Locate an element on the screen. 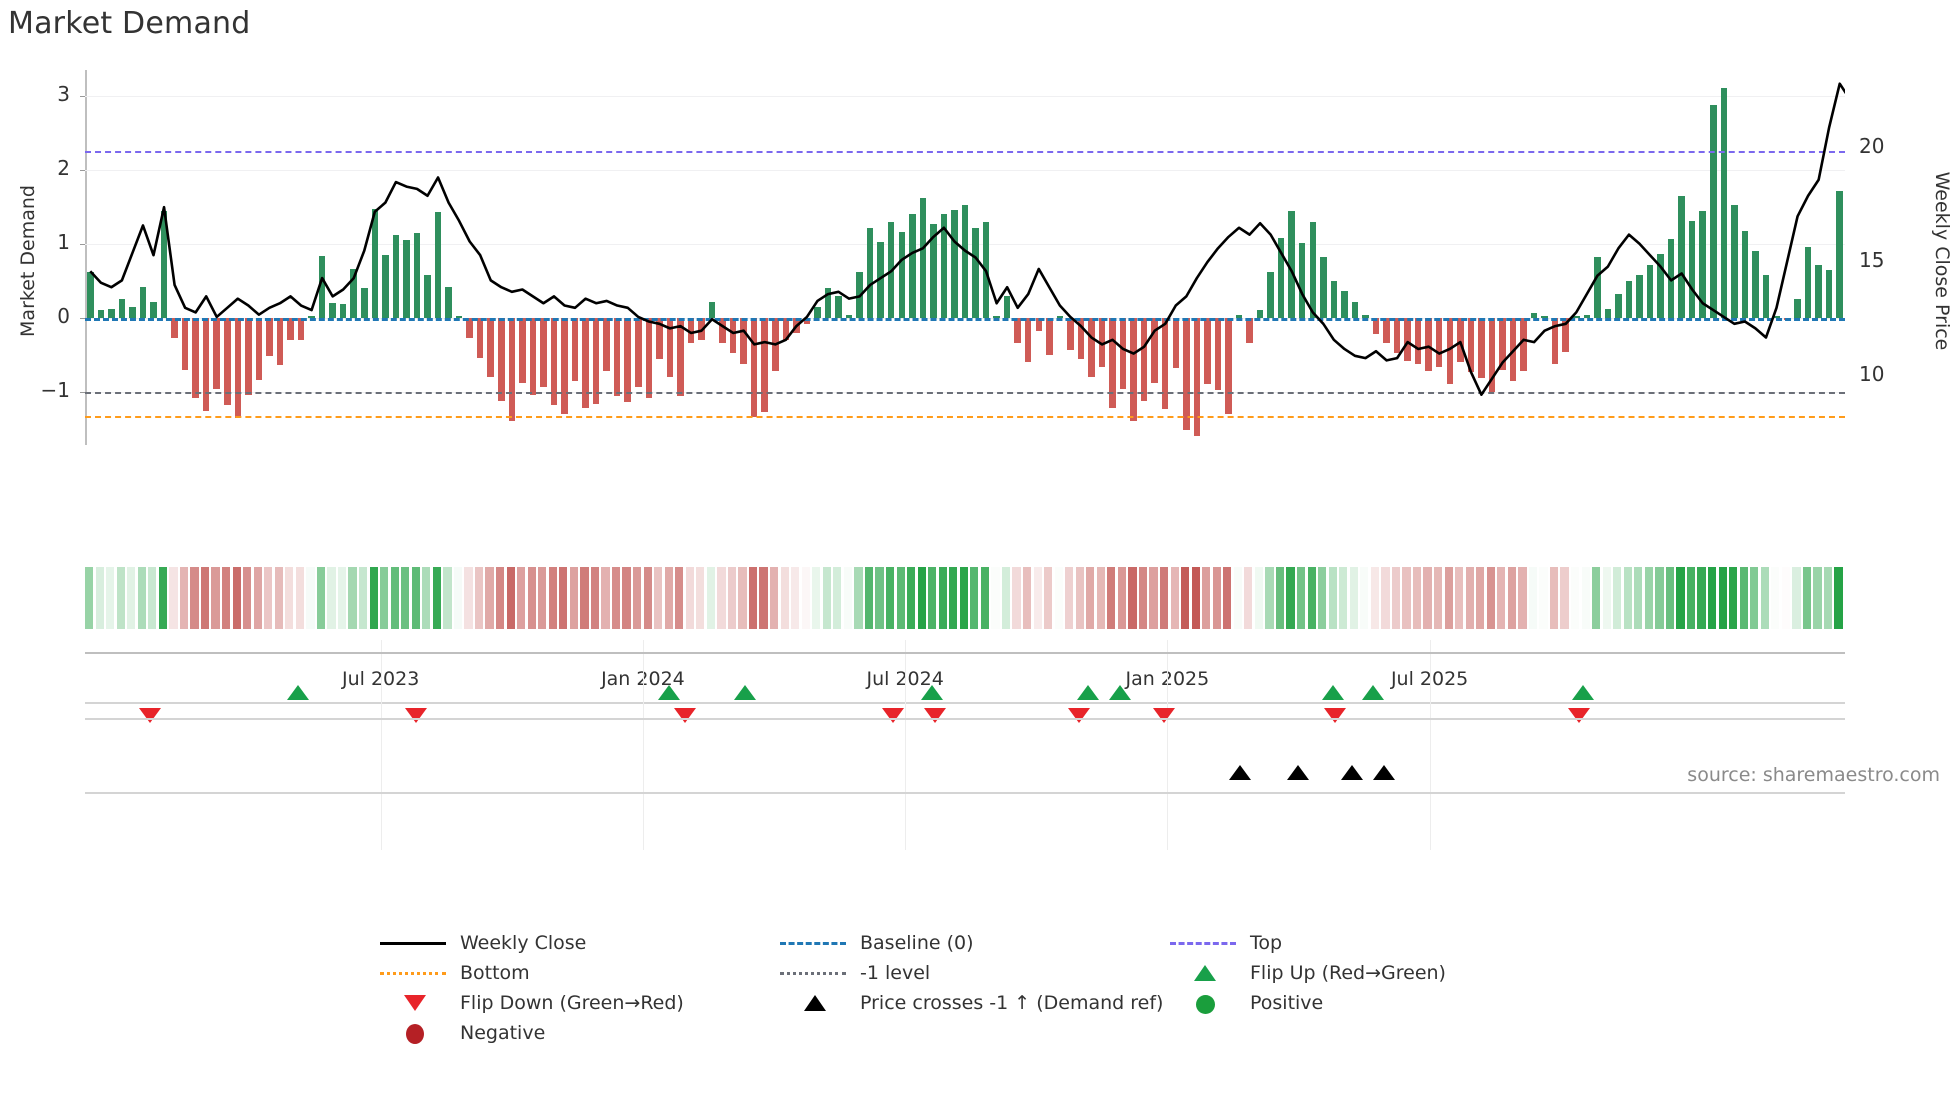 The height and width of the screenshot is (1102, 1960). legend-label: Weekly Close is located at coordinates (523, 943).